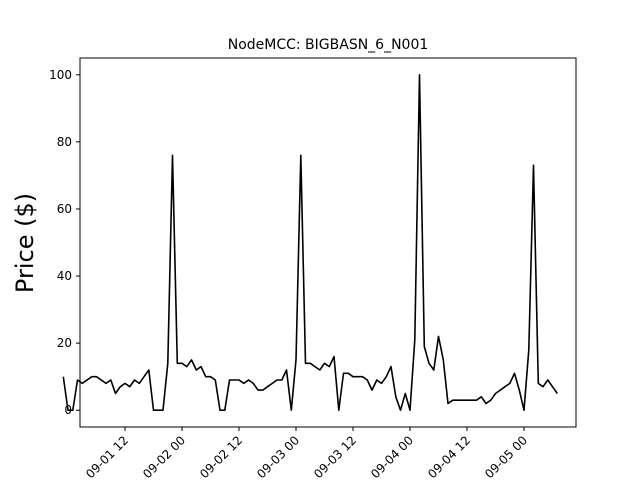 This screenshot has height=484, width=640. What do you see at coordinates (164, 456) in the screenshot?
I see `x-tick-label: 09-02 00` at bounding box center [164, 456].